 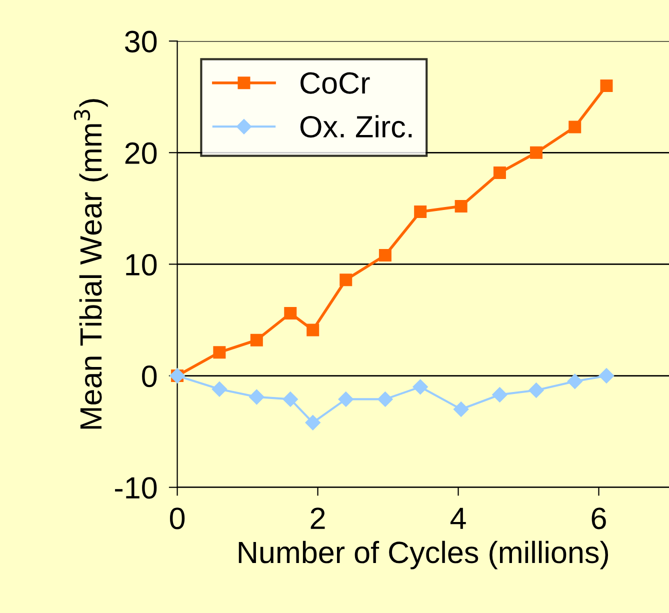 What do you see at coordinates (335, 83) in the screenshot?
I see `legend-label: CoCr` at bounding box center [335, 83].